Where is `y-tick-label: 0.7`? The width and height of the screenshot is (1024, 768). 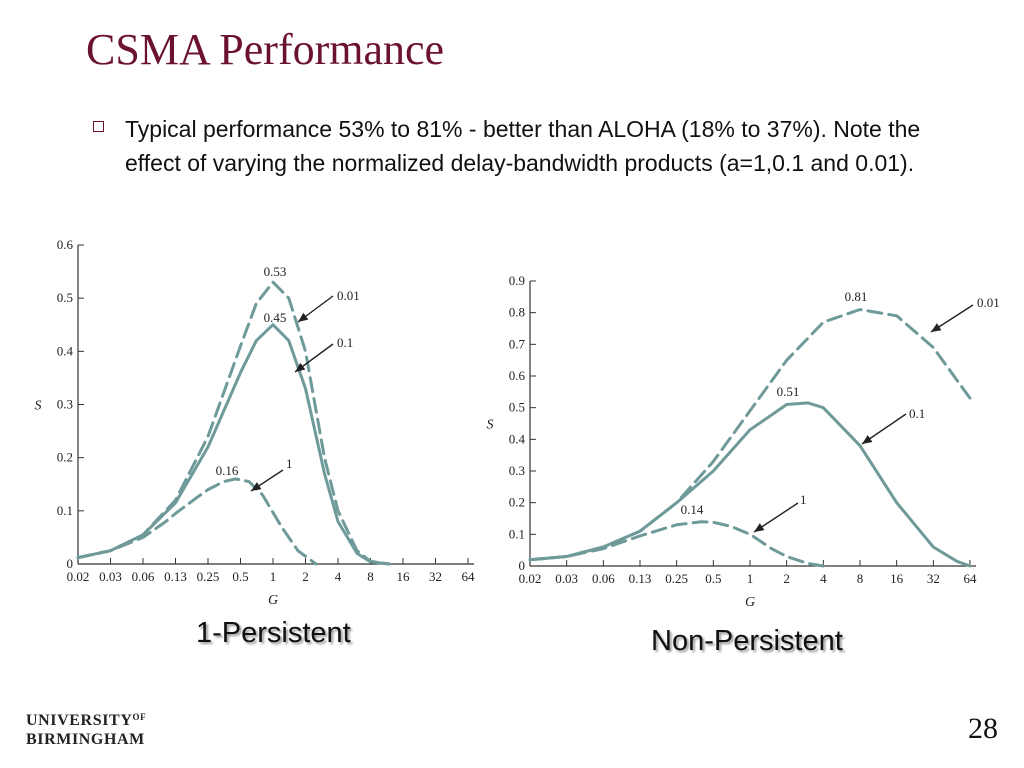 y-tick-label: 0.7 is located at coordinates (517, 343).